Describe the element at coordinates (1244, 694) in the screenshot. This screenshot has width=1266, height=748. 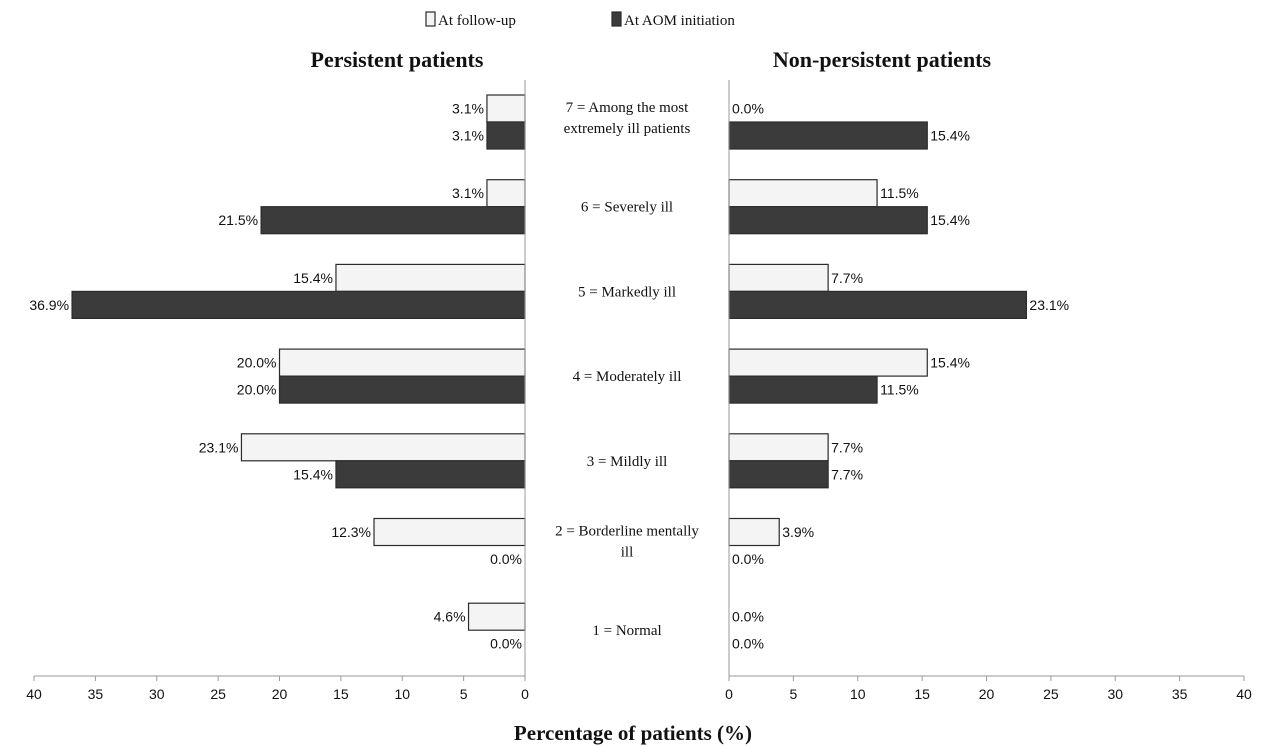
I see `x-tick-label-non-persistent-40: 40` at that location.